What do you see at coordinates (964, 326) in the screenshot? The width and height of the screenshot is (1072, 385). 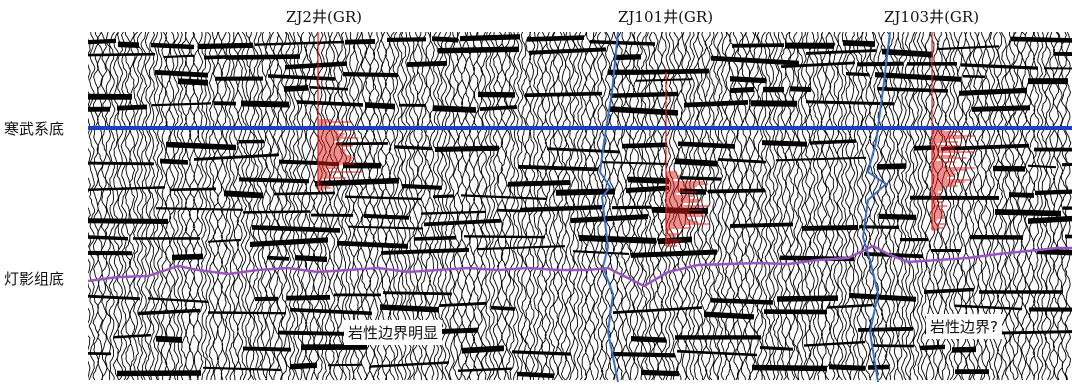 I see `annotation-uncertain-boundary: 岩性边界?` at bounding box center [964, 326].